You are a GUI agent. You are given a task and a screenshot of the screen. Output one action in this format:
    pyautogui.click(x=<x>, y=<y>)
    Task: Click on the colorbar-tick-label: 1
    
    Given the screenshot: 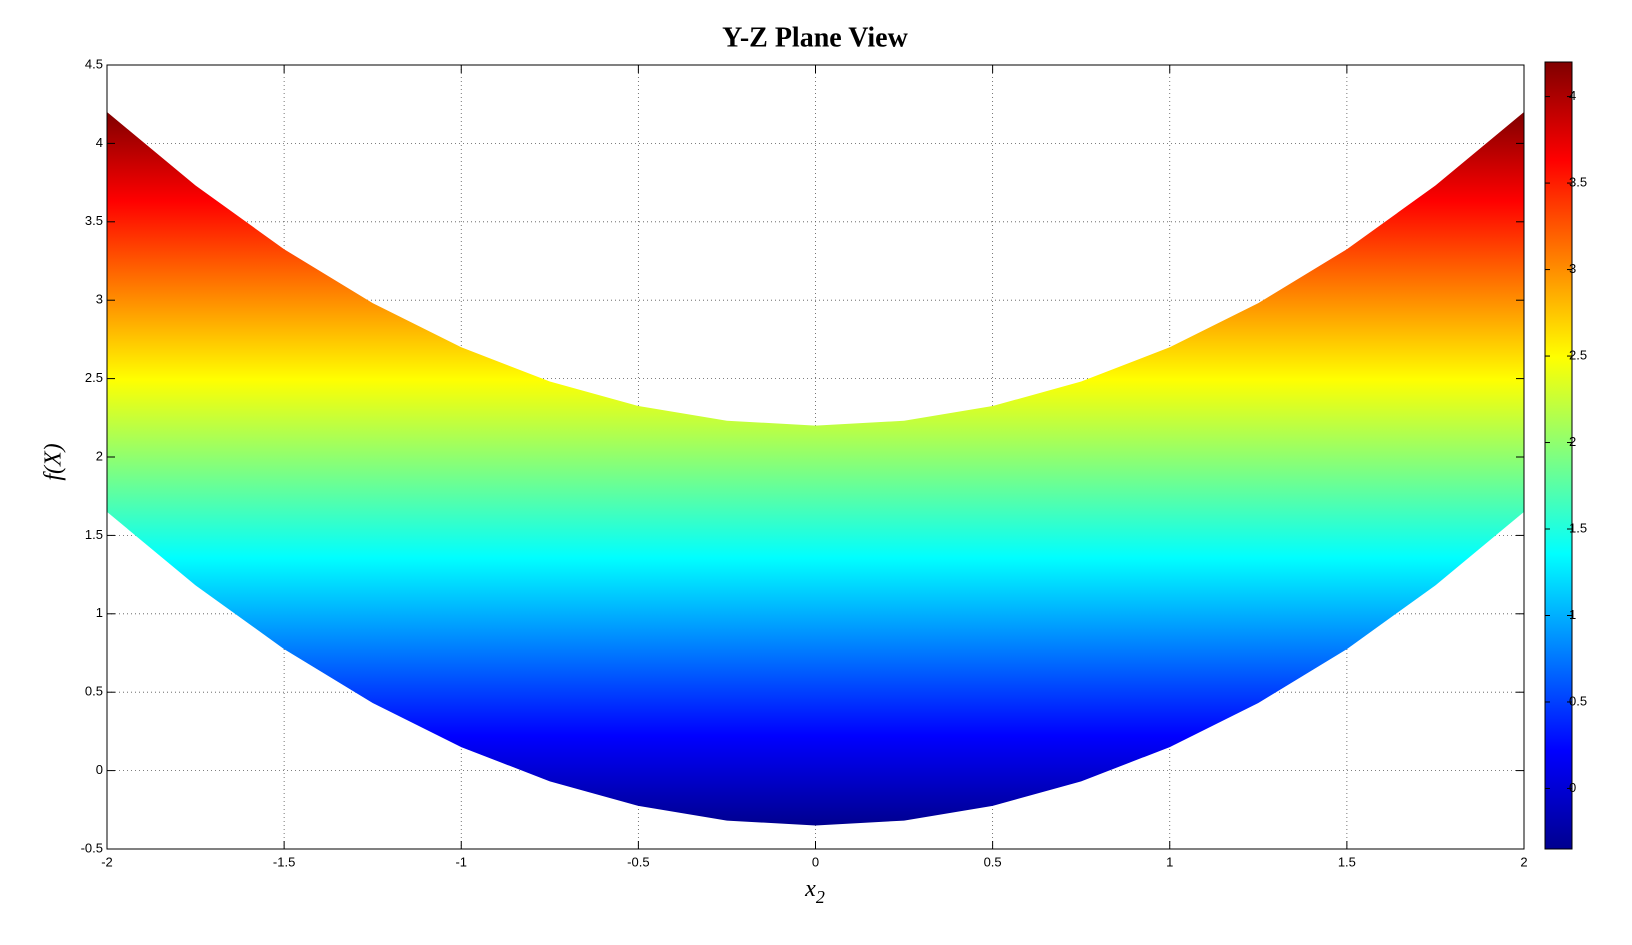 What is the action you would take?
    pyautogui.click(x=1572, y=614)
    